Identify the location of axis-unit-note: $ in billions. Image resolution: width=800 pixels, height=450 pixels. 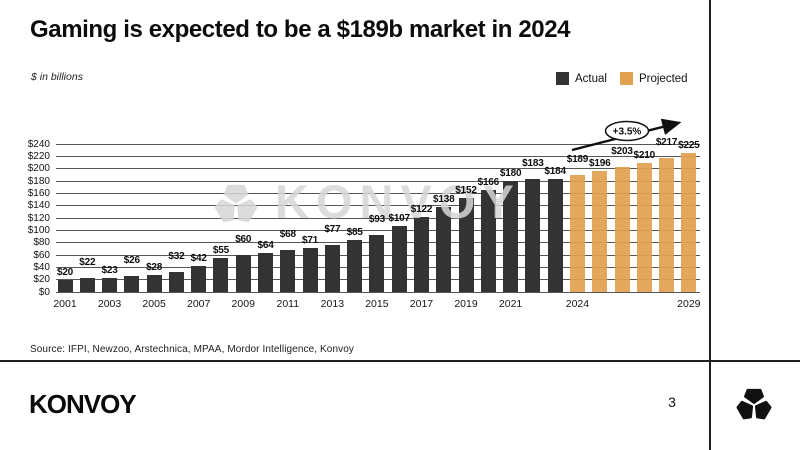
(57, 77).